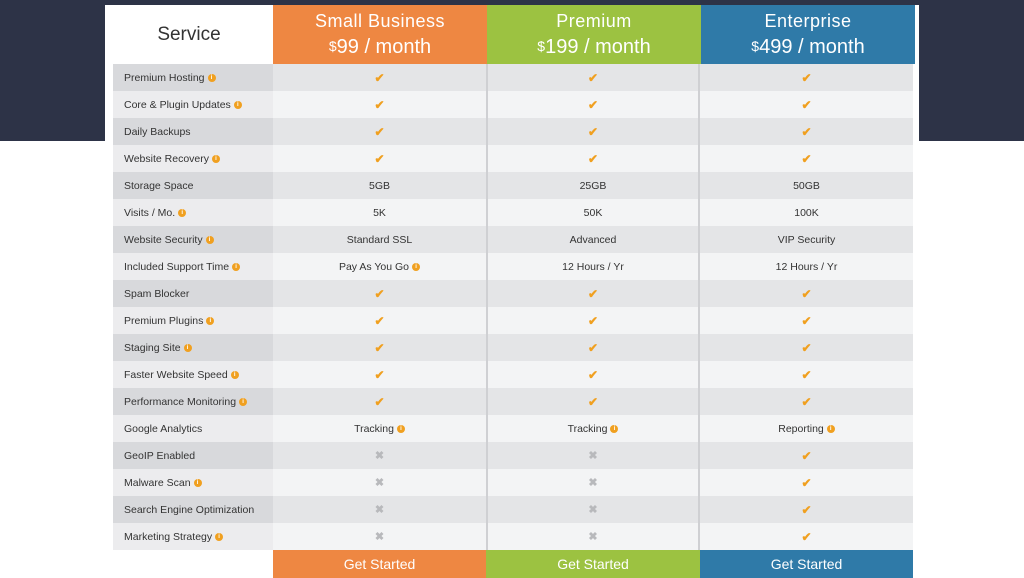 The width and height of the screenshot is (1024, 578). I want to click on feature-value: 5K, so click(379, 212).